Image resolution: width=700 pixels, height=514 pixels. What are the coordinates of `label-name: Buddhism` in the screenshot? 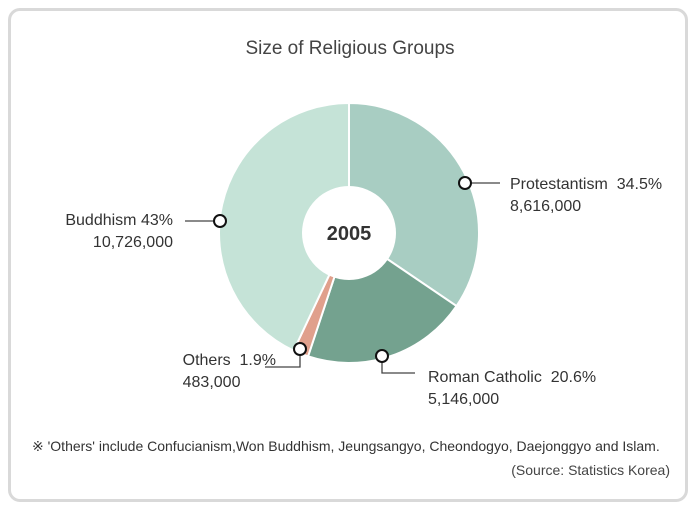 It's located at (101, 220).